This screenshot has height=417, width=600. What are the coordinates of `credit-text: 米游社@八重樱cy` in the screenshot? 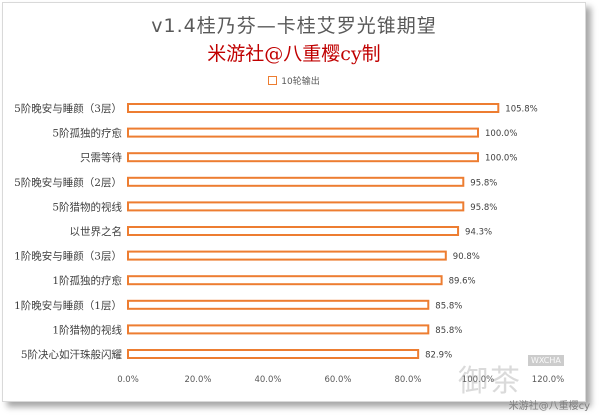 It's located at (549, 406).